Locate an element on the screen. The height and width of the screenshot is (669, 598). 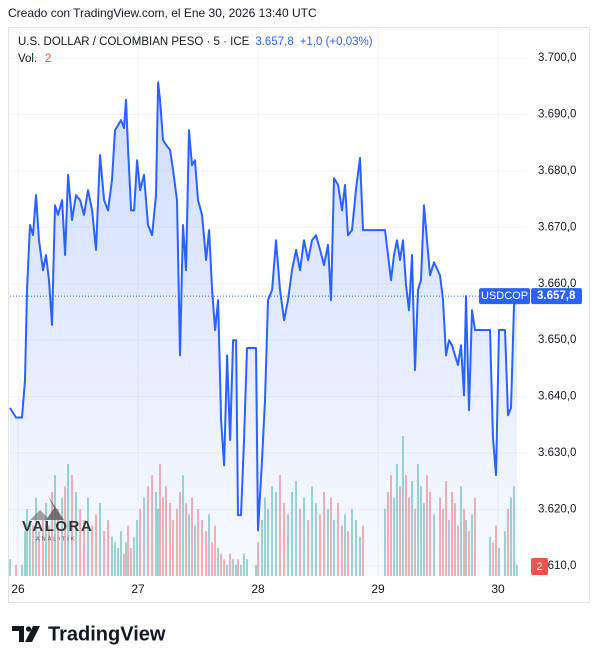
price-badge-label: 3.657,8 is located at coordinates (556, 296).